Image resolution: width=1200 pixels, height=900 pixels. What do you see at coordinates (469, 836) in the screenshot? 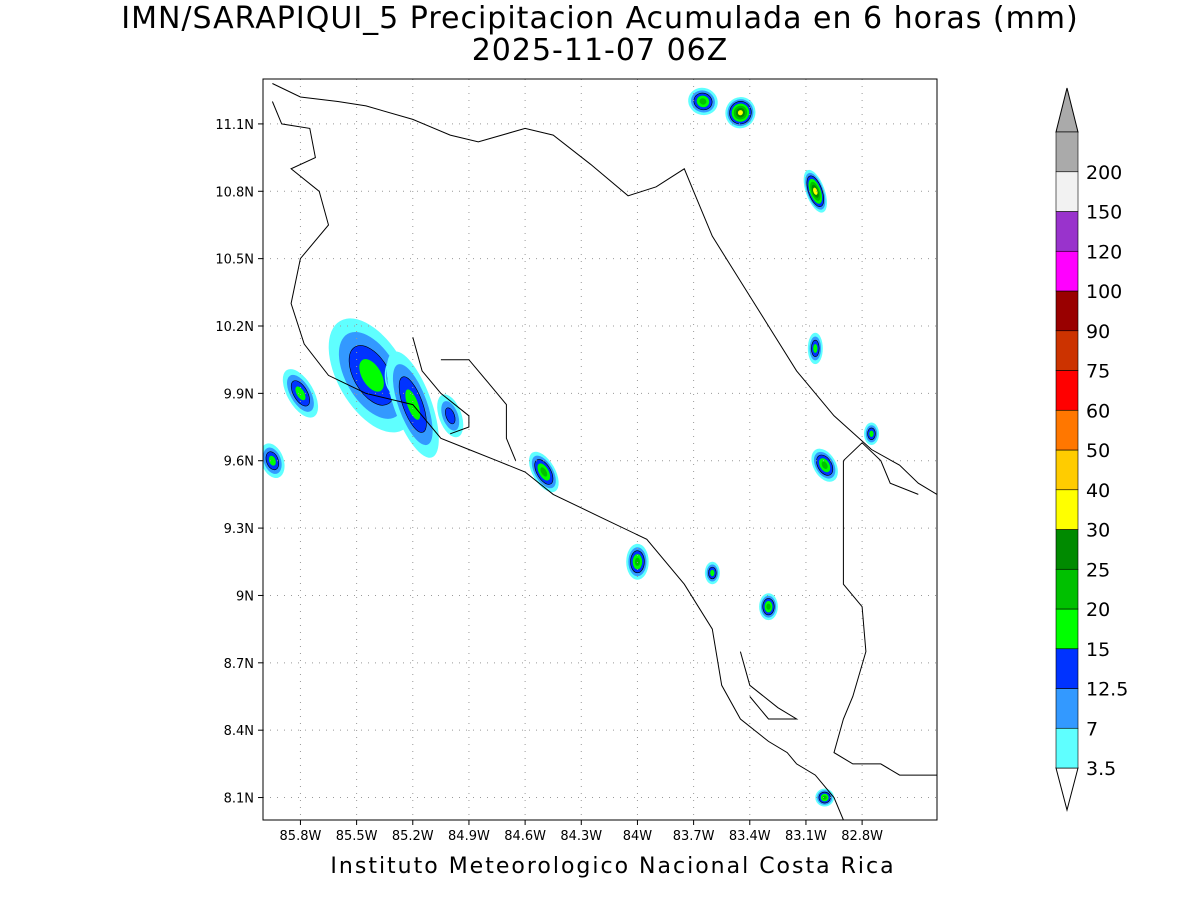
I see `lon-tick-label: 84.9W` at bounding box center [469, 836].